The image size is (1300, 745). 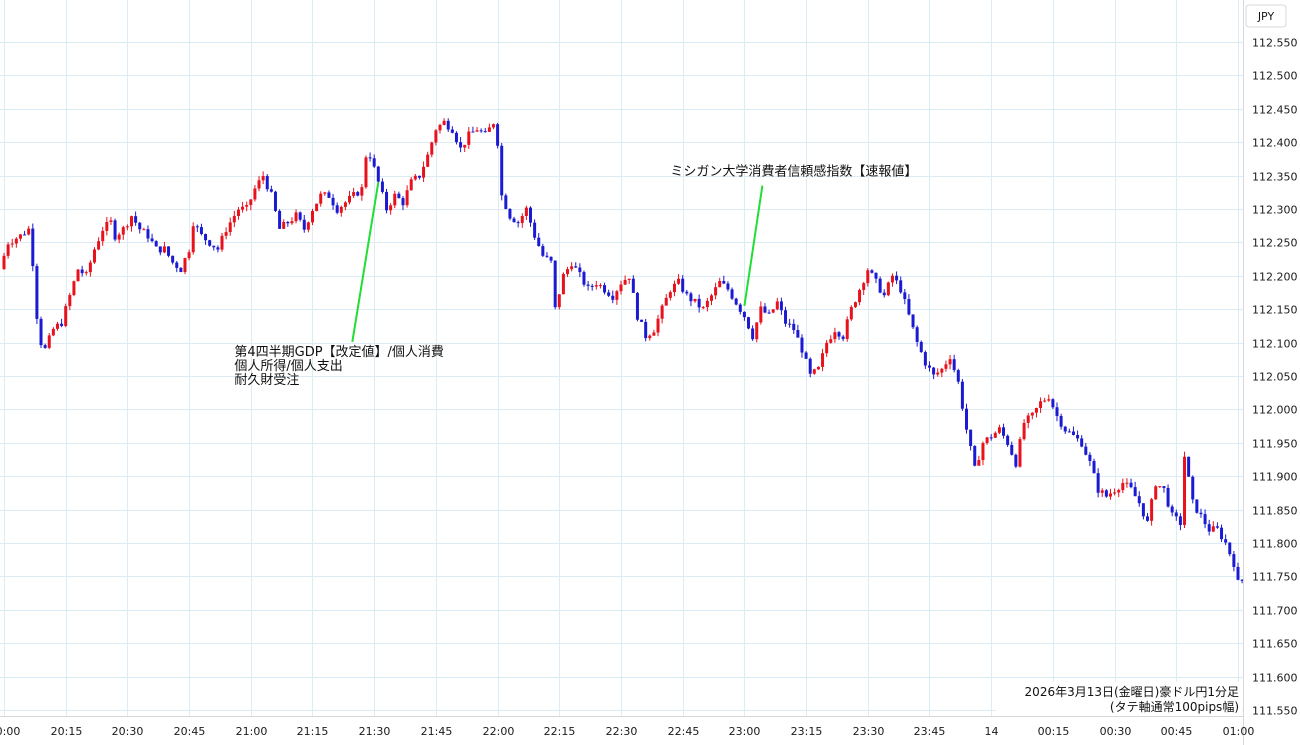 I want to click on x-tick-label: 22:45, so click(x=684, y=731).